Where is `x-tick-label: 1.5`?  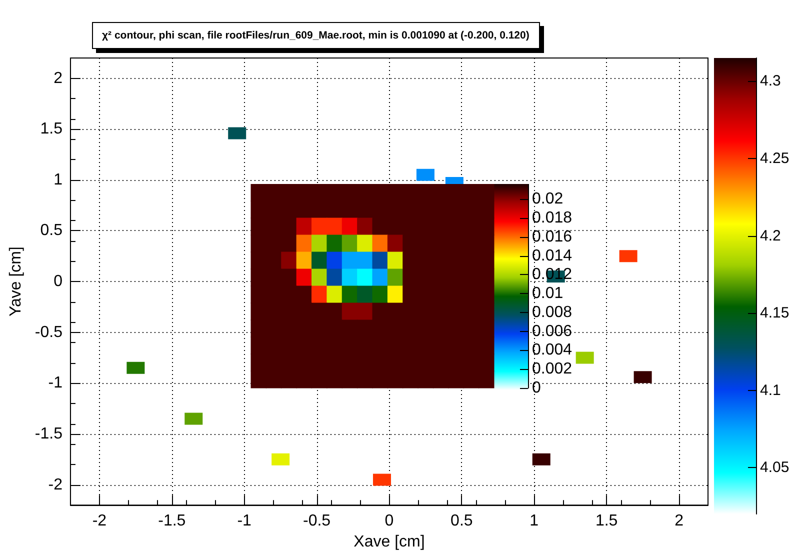 x-tick-label: 1.5 is located at coordinates (606, 521).